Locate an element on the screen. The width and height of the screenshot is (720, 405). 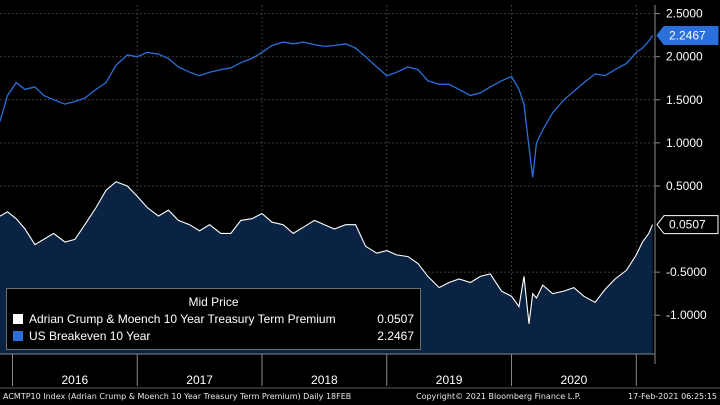
legend-swatch-term-premium is located at coordinates (18, 319).